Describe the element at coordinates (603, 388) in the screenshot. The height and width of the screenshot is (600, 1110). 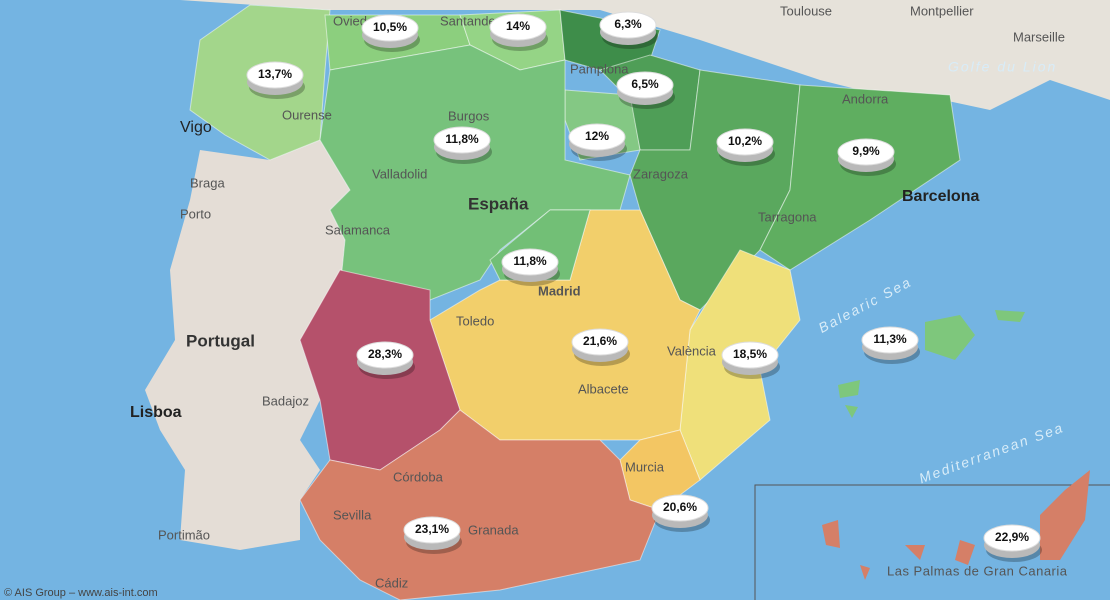
I see `place: Albacete` at that location.